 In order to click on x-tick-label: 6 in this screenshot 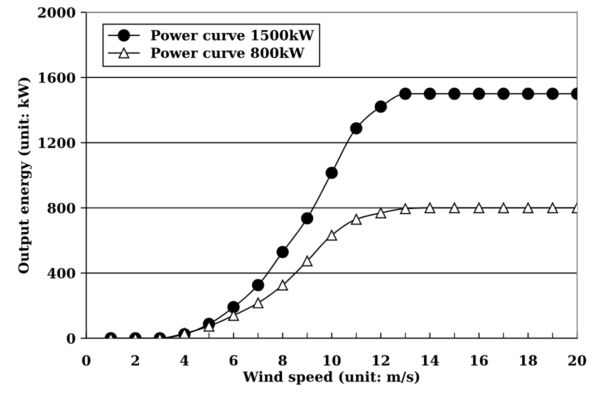, I will do `click(234, 360)`.